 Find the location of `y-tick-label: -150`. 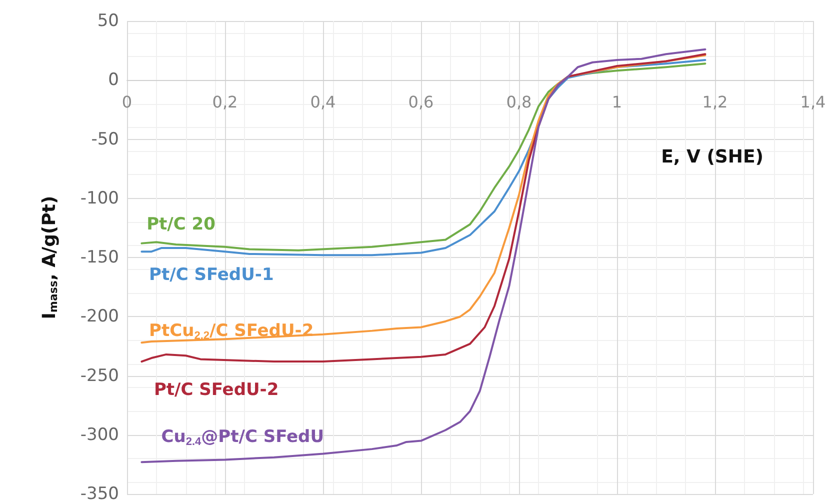

y-tick-label: -150 is located at coordinates (99, 258).